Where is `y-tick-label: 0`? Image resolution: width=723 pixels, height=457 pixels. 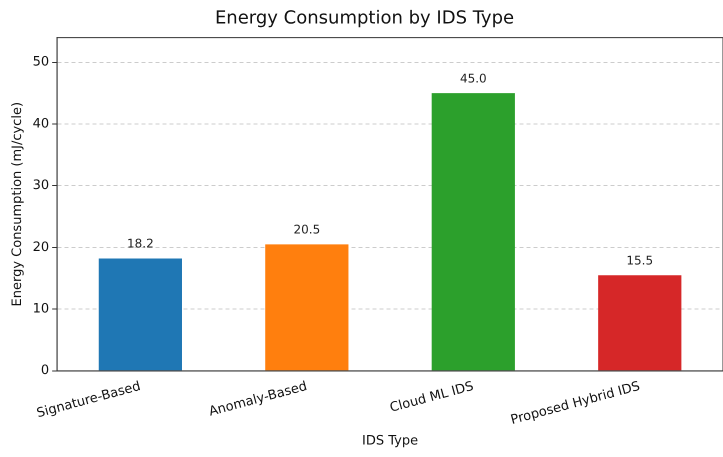 y-tick-label: 0 is located at coordinates (45, 370).